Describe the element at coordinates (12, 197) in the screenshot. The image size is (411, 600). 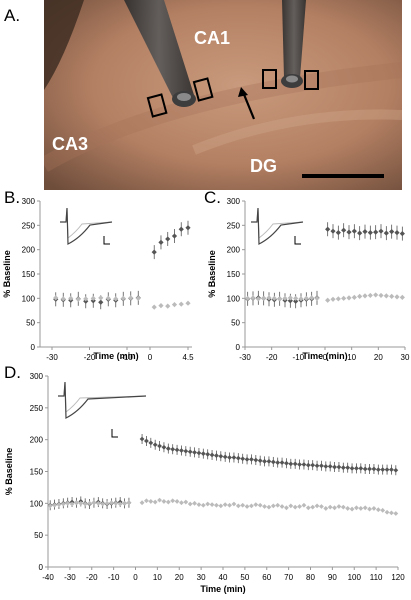
I see `panel-label-b: B.` at that location.